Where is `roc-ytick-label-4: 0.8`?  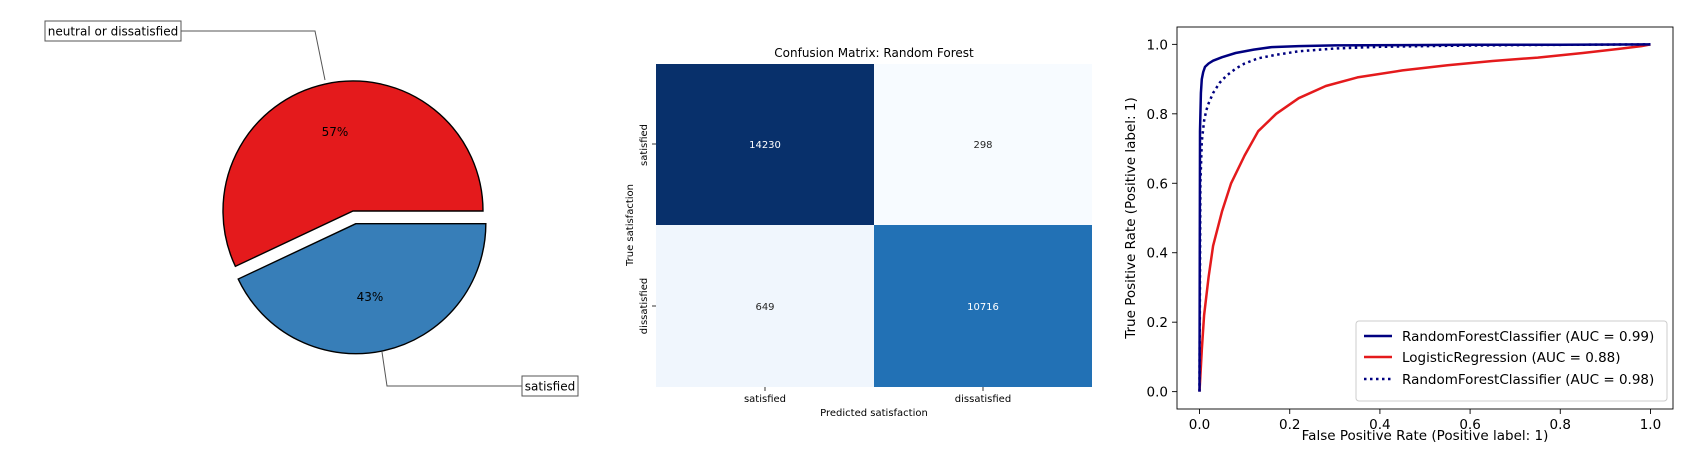 roc-ytick-label-4: 0.8 is located at coordinates (1157, 115).